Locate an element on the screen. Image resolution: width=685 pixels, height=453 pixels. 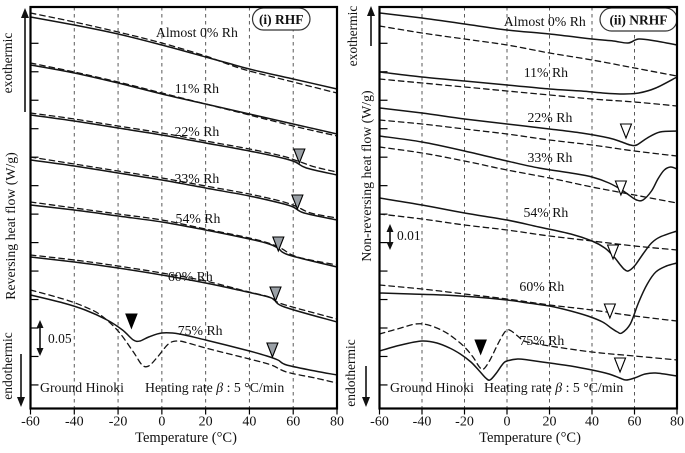
scale-bar-value: 0.05 is located at coordinates (60, 338).